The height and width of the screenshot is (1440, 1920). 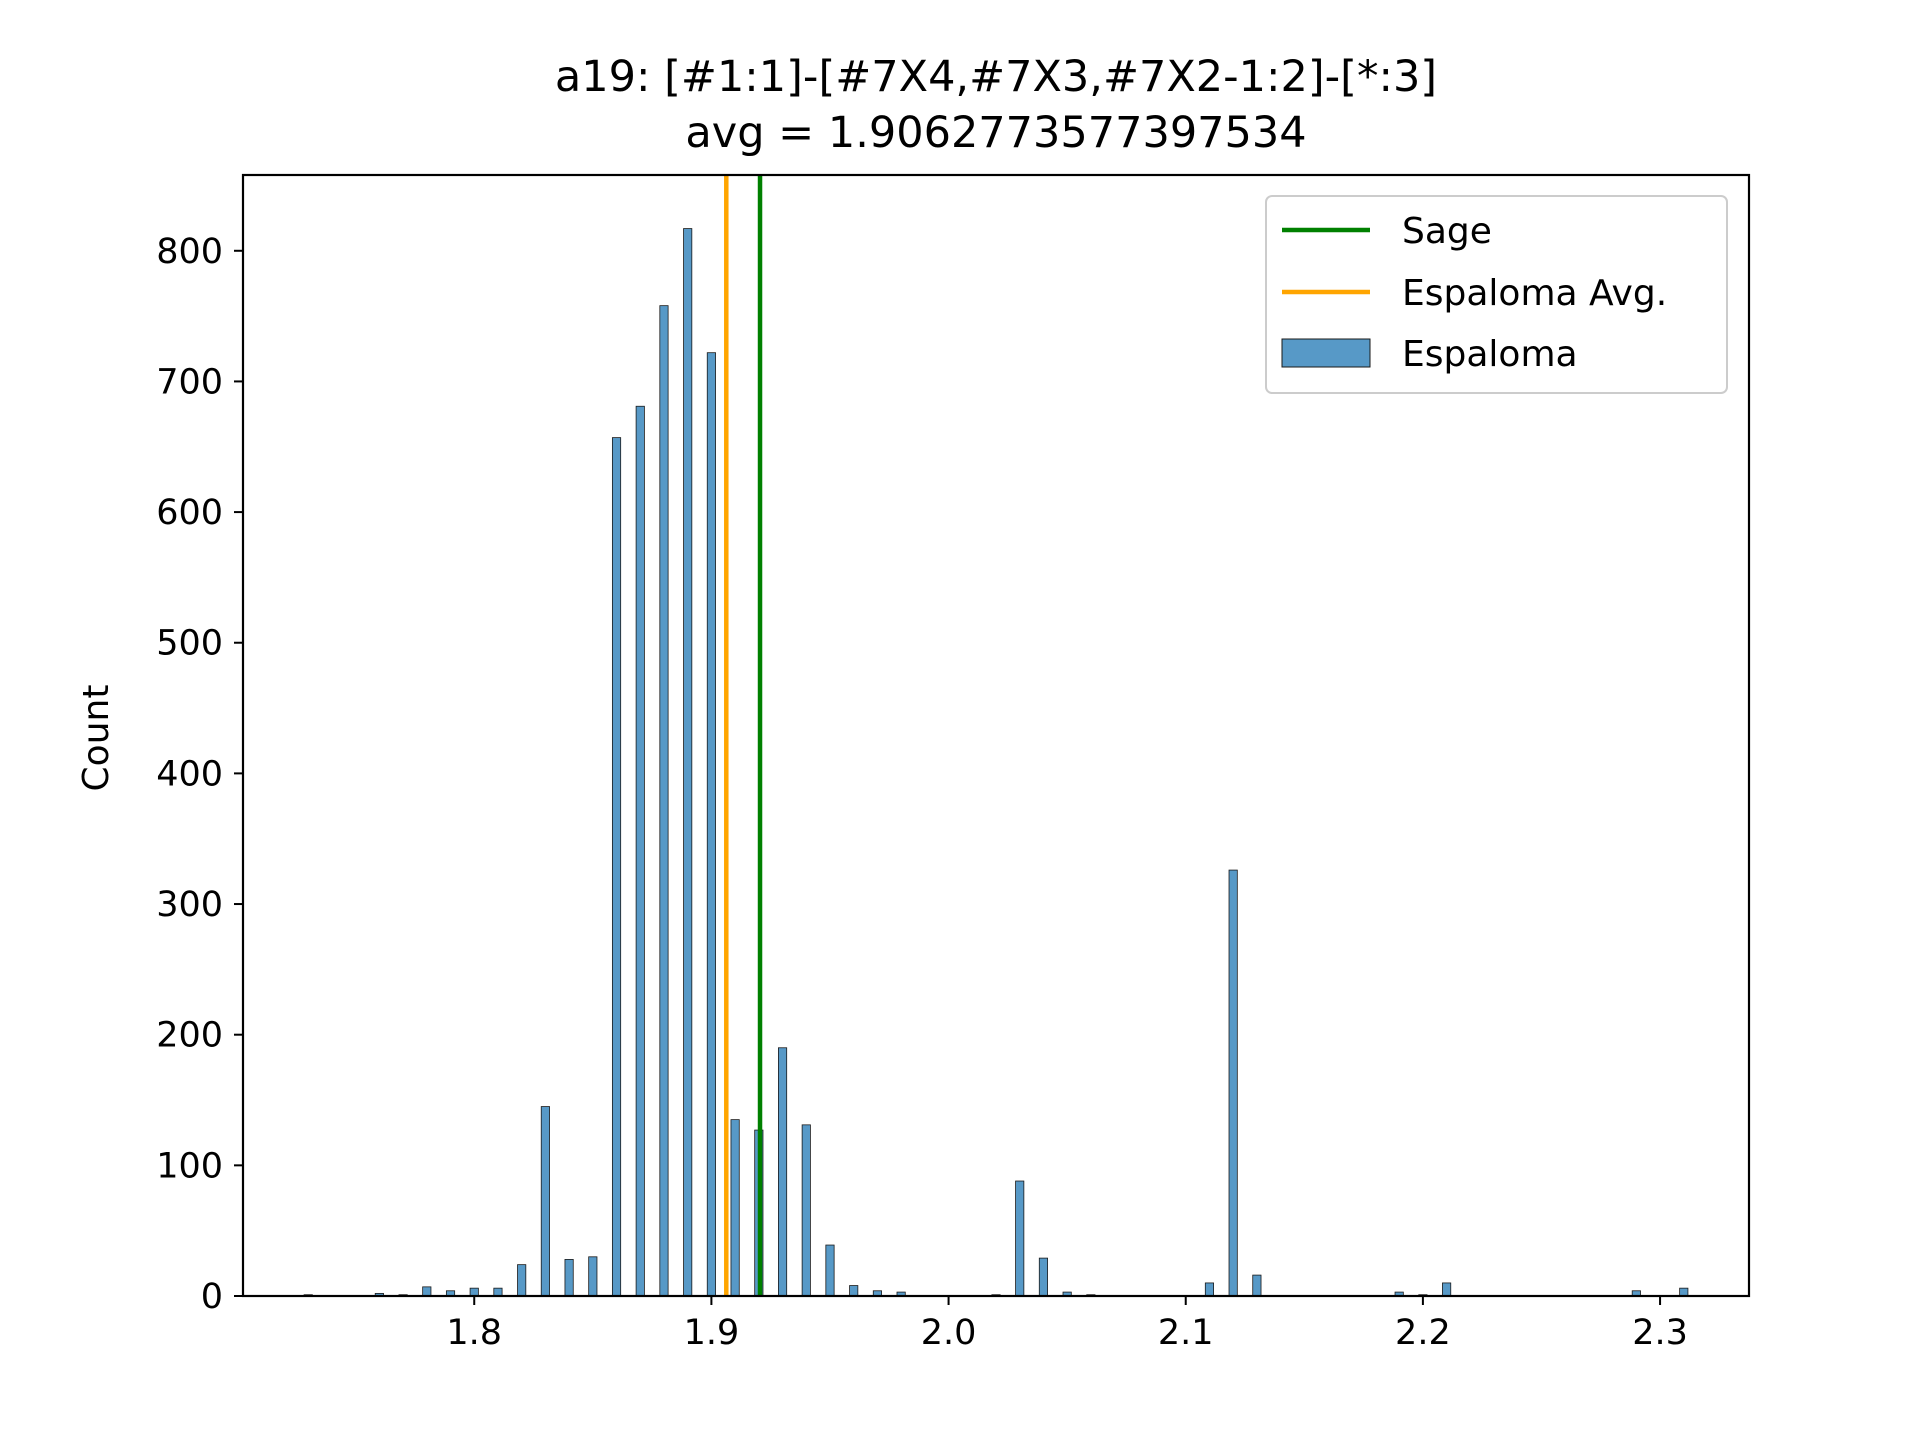 What do you see at coordinates (96, 738) in the screenshot?
I see `y-axis-label: Count` at bounding box center [96, 738].